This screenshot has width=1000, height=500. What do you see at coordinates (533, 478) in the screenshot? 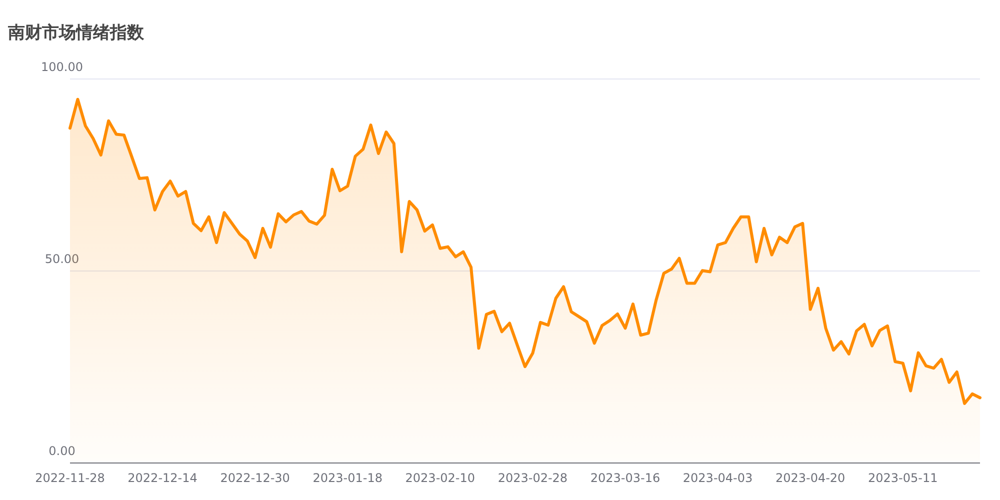
I see `x-tick-label: 2023-02-28` at bounding box center [533, 478].